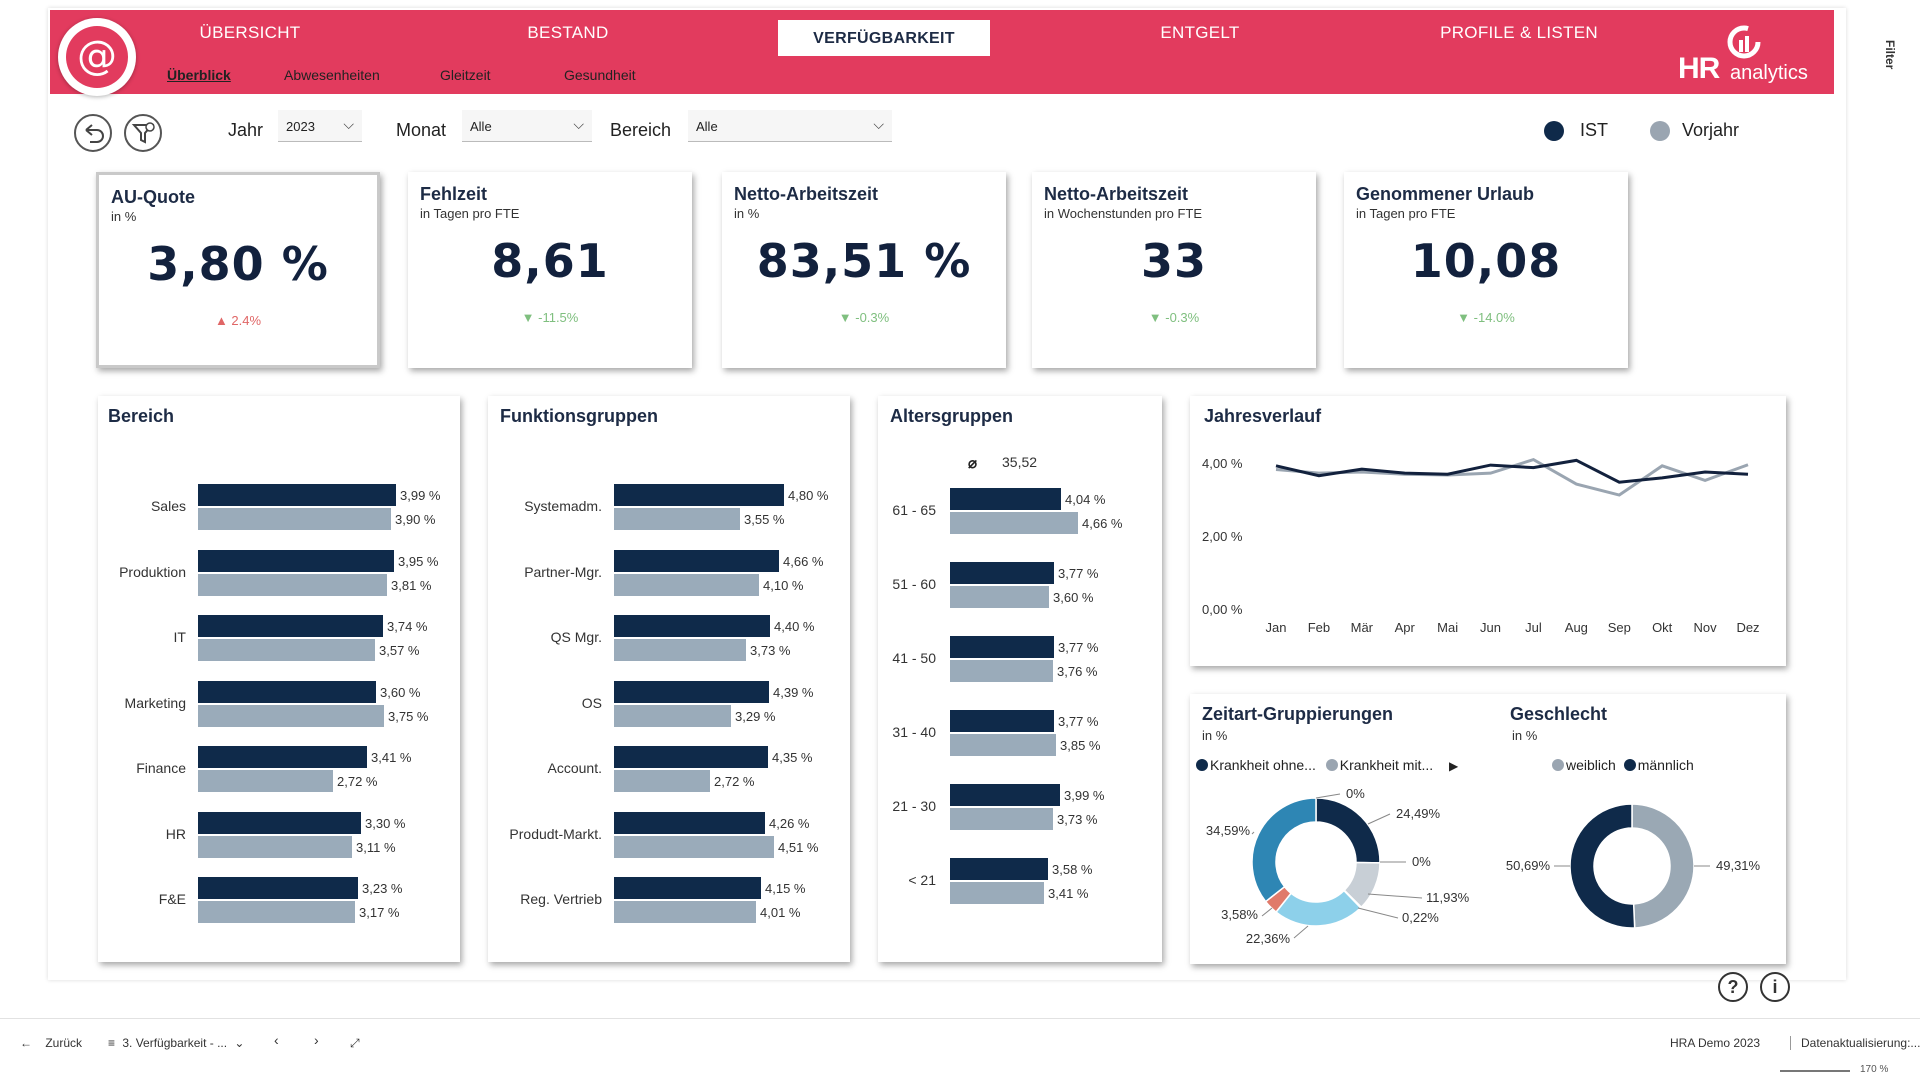  Describe the element at coordinates (1454, 766) in the screenshot. I see `legend-next-arrow-icon: ▶` at that location.